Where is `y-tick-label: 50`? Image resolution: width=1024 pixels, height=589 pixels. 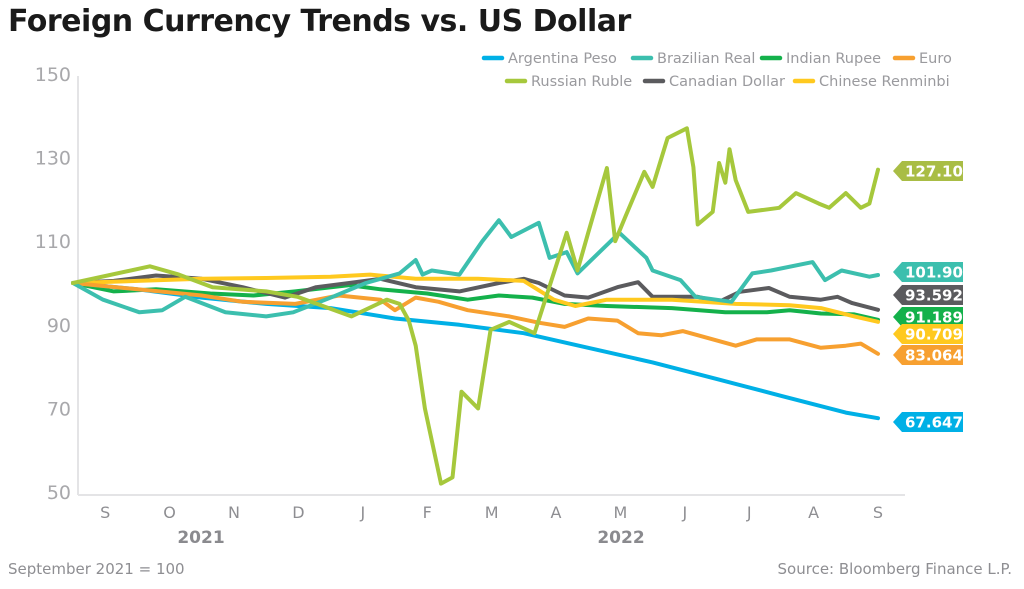
y-tick-label: 50 is located at coordinates (59, 493).